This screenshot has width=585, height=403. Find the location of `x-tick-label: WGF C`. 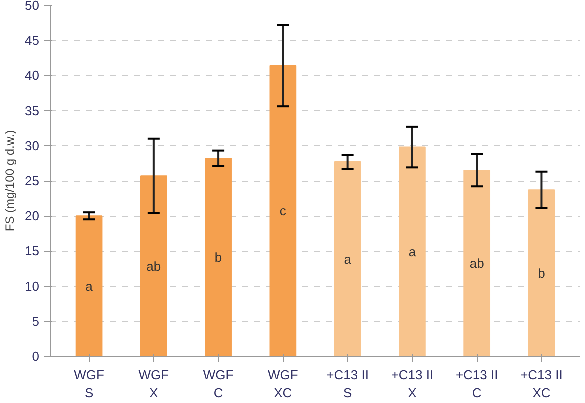

x-tick-label: WGF C is located at coordinates (218, 384).